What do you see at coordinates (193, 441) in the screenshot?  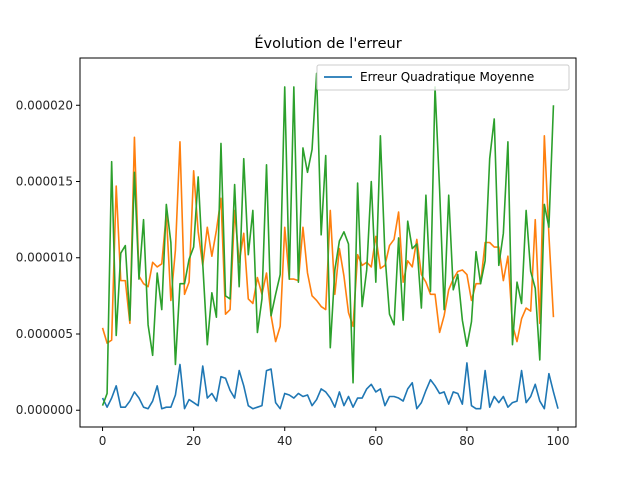 I see `x-tick-label: 20` at bounding box center [193, 441].